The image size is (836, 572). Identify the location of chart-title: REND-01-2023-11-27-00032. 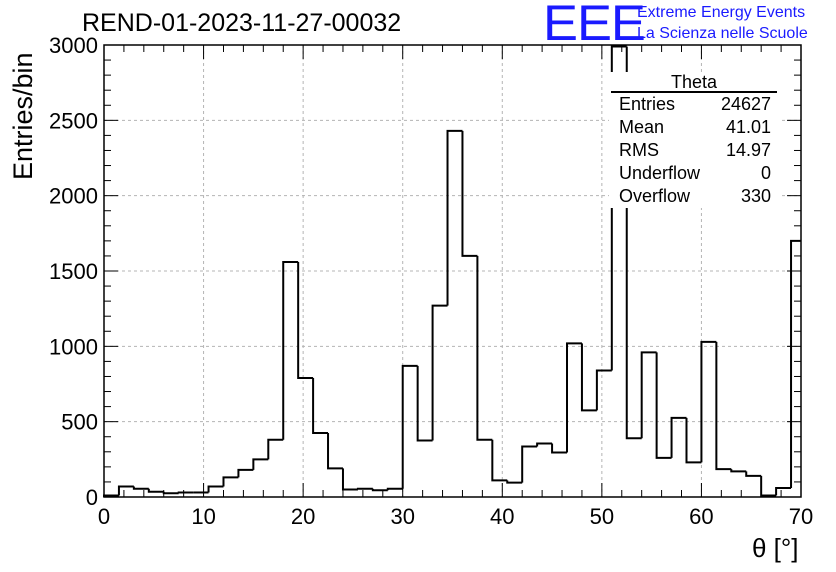
(242, 23).